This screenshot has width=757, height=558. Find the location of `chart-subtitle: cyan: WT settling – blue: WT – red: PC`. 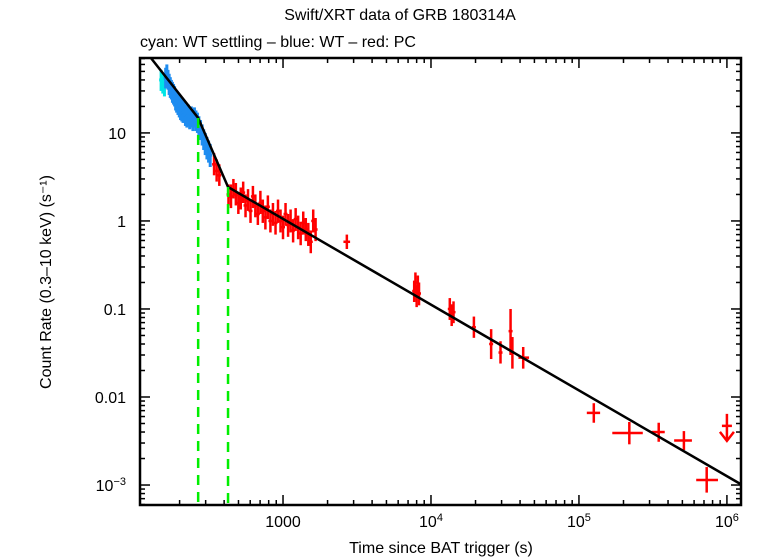

chart-subtitle: cyan: WT settling – blue: WT – red: PC is located at coordinates (278, 42).